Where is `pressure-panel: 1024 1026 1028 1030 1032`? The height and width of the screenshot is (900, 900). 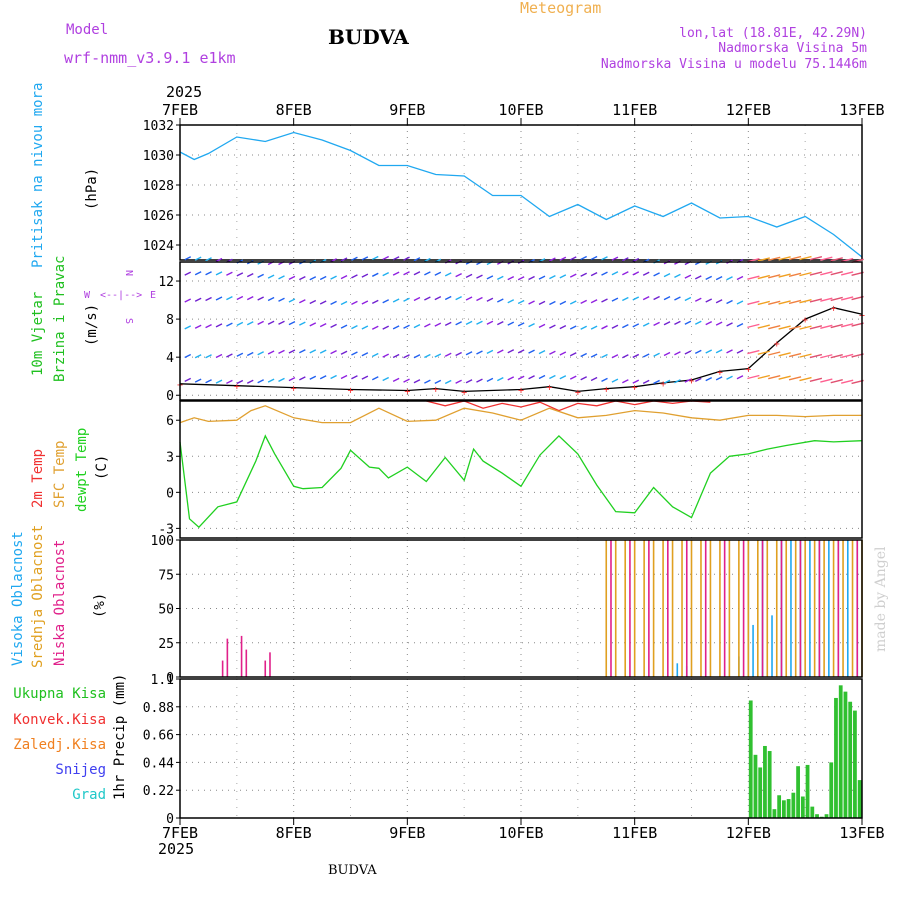
pressure-panel: 1024 1026 1028 1030 1032 is located at coordinates (503, 190).